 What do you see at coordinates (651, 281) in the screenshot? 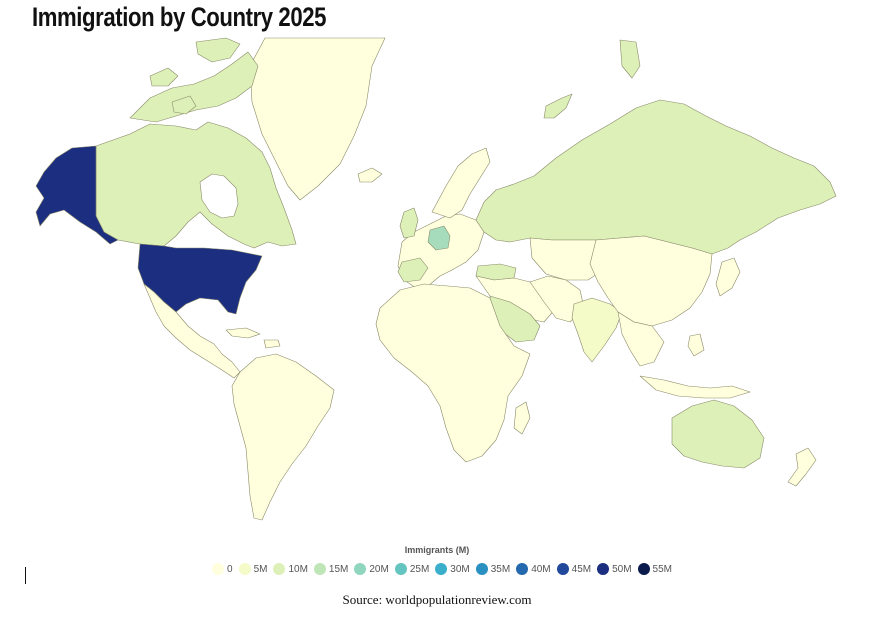
I see `country-china` at bounding box center [651, 281].